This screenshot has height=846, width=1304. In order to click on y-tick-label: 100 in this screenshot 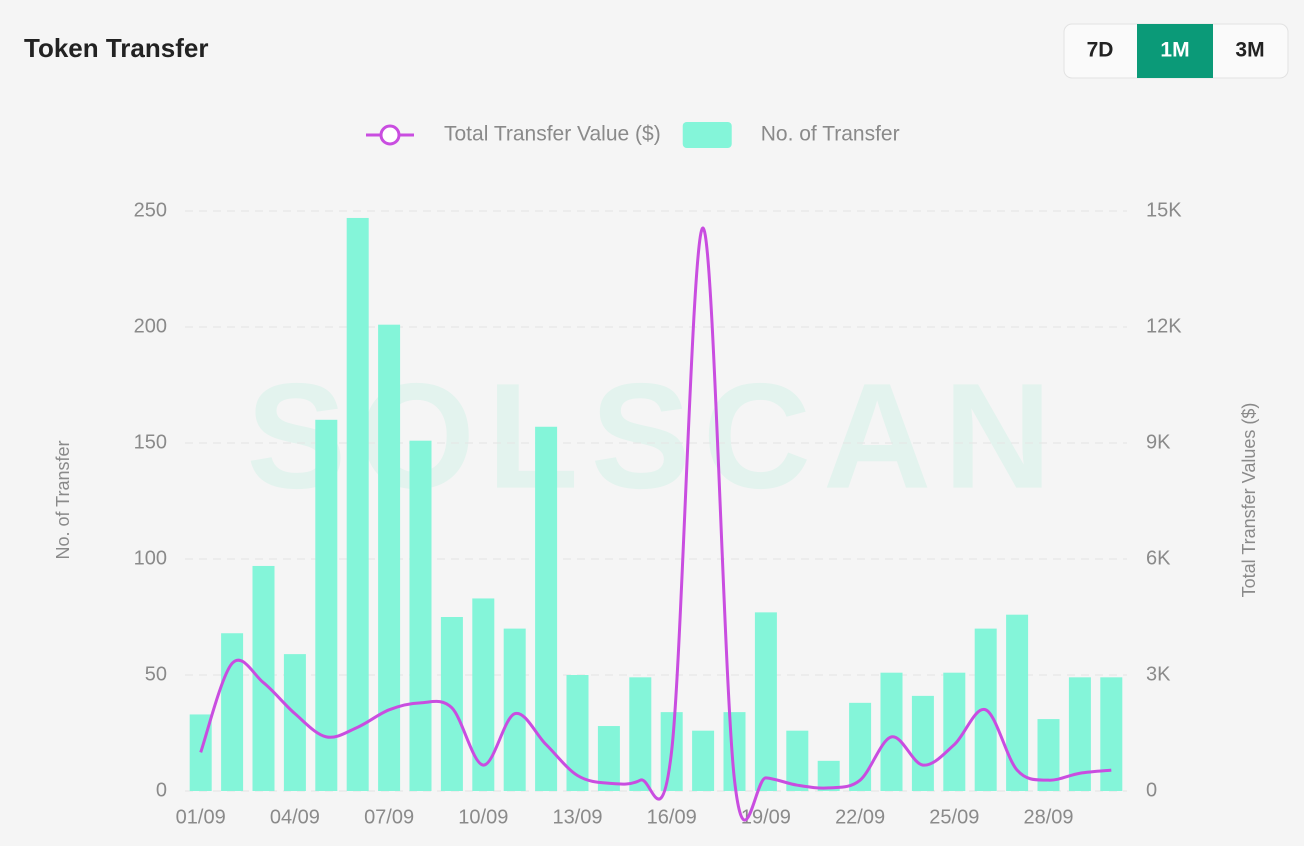, I will do `click(150, 558)`.